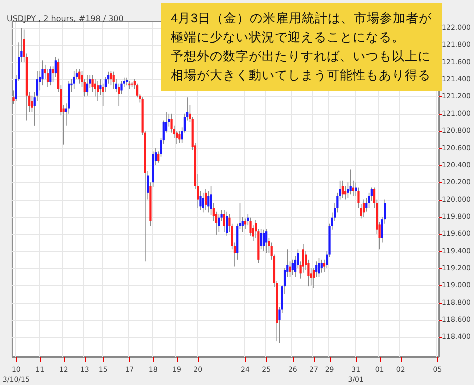 This screenshot has width=474, height=385. I want to click on annotation: 予想外の数字が出たりすれば、いつも以上に, so click(301, 56).